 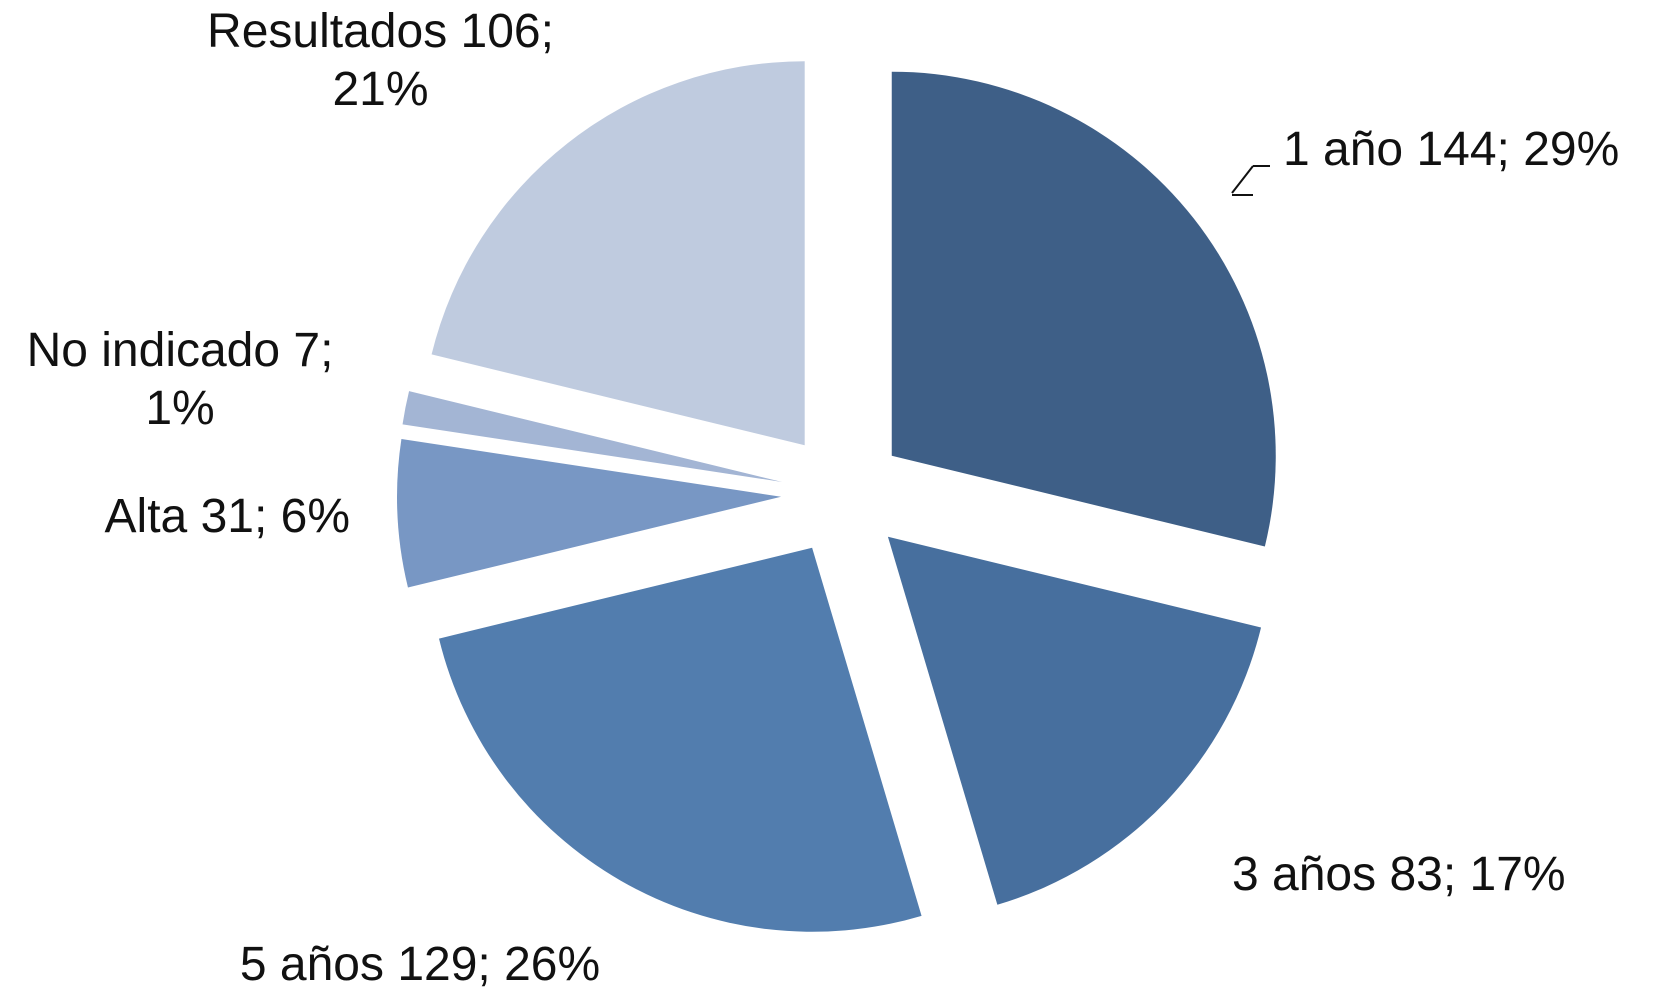 What do you see at coordinates (380, 60) in the screenshot?
I see `data-label: Resultados 106; 21%` at bounding box center [380, 60].